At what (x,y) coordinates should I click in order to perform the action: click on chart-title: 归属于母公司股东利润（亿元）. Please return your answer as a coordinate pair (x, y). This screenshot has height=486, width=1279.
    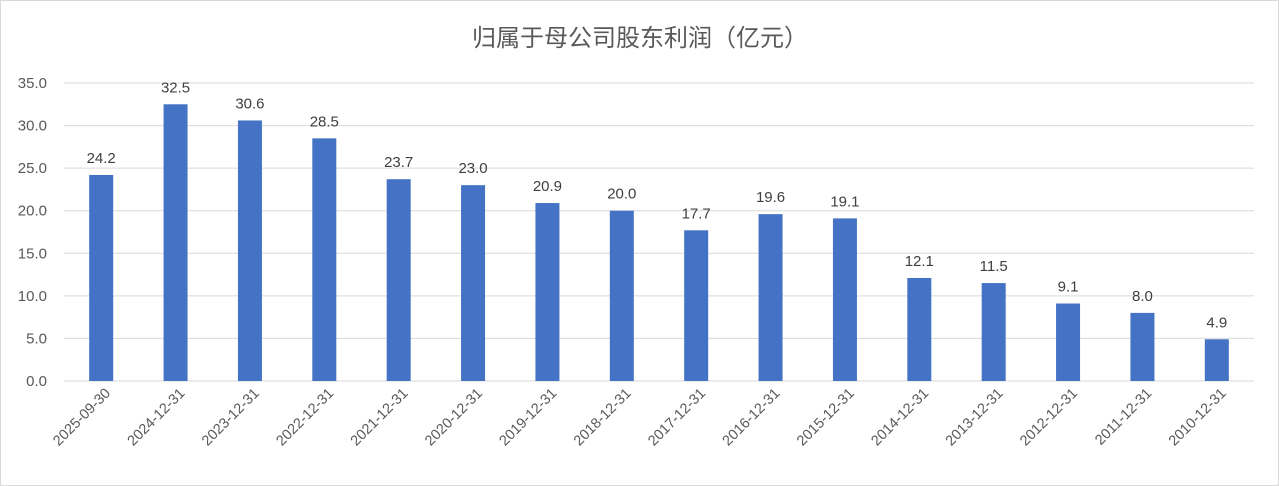
    Looking at the image, I should click on (640, 38).